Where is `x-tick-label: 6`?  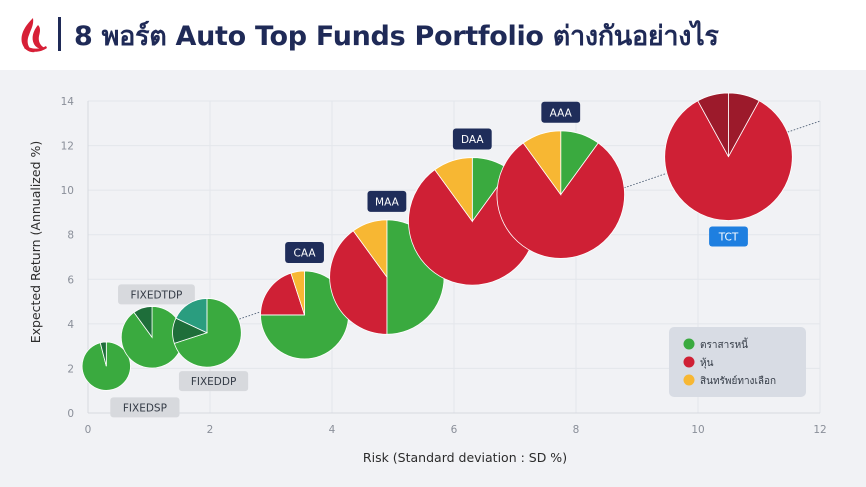
x-tick-label: 6 is located at coordinates (454, 430).